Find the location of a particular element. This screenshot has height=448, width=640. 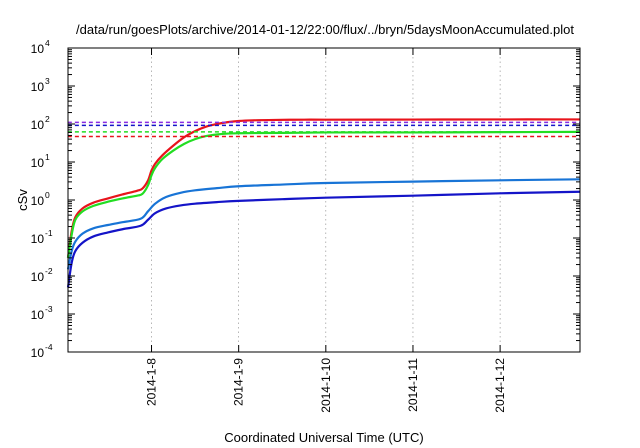

x-tick-label: 2014-1-11 is located at coordinates (413, 385).